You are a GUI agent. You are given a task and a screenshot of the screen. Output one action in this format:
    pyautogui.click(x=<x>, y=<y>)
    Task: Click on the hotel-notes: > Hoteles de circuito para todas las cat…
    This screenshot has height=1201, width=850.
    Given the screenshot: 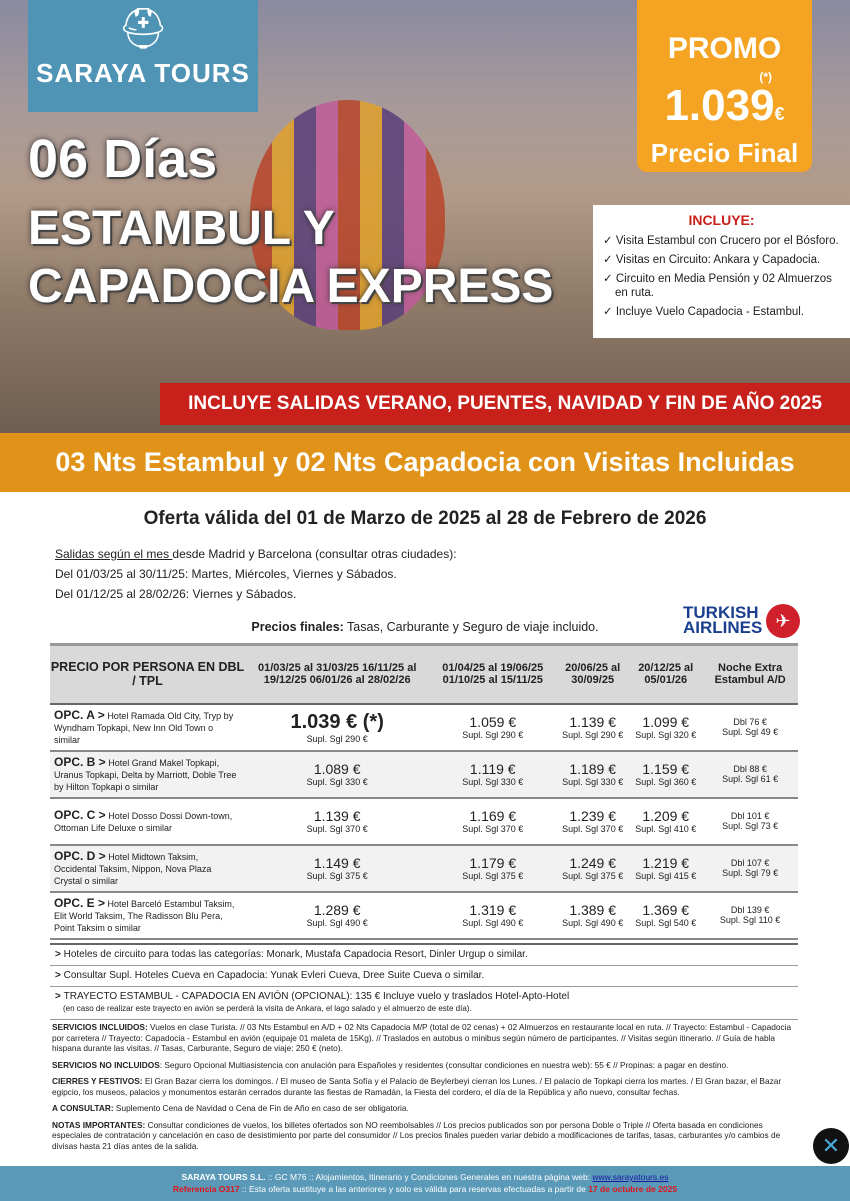 What is the action you would take?
    pyautogui.click(x=424, y=981)
    